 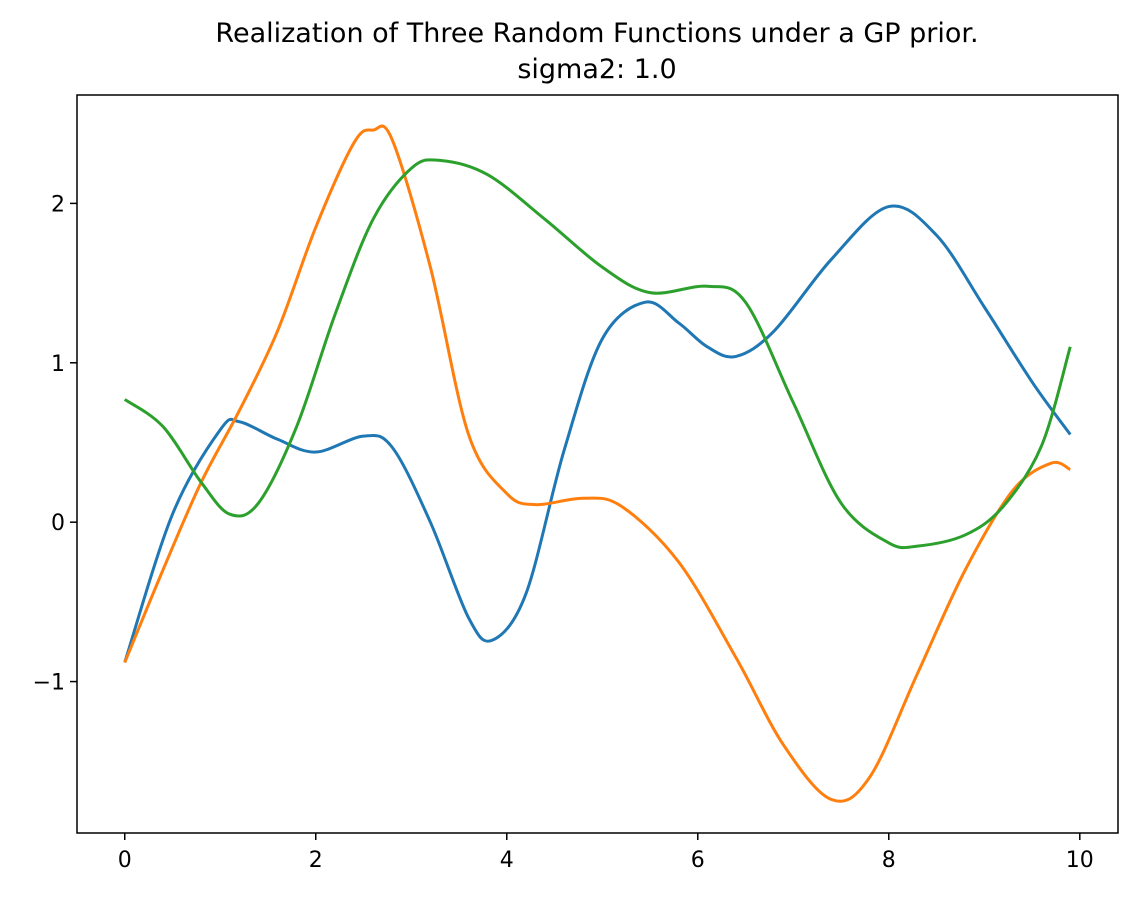 I want to click on y-tick-label: 1, so click(x=58, y=364).